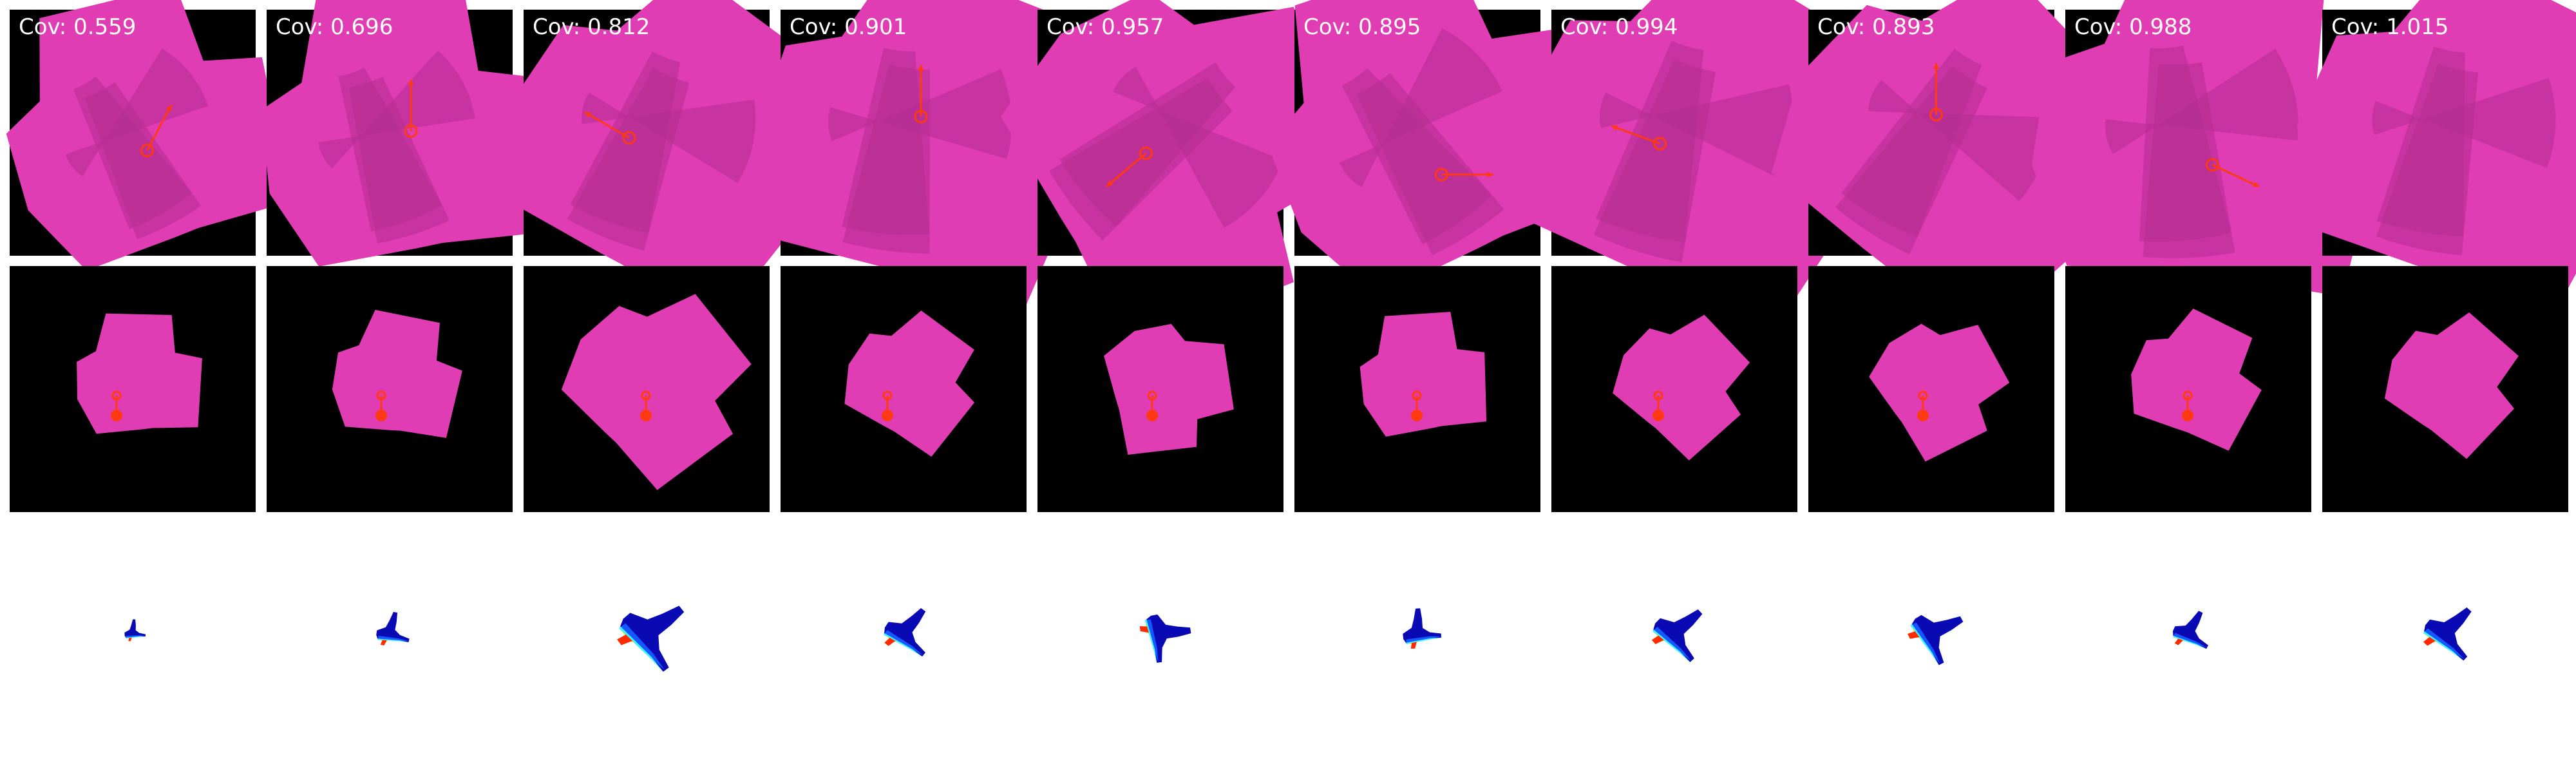 The height and width of the screenshot is (773, 2576). Describe the element at coordinates (1876, 27) in the screenshot. I see `coverage-label: Cov: 0.893` at that location.